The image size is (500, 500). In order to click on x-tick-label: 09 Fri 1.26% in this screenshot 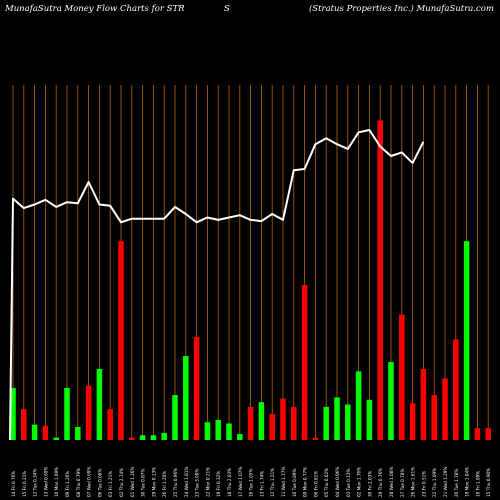, I will do `click(67, 484)`.